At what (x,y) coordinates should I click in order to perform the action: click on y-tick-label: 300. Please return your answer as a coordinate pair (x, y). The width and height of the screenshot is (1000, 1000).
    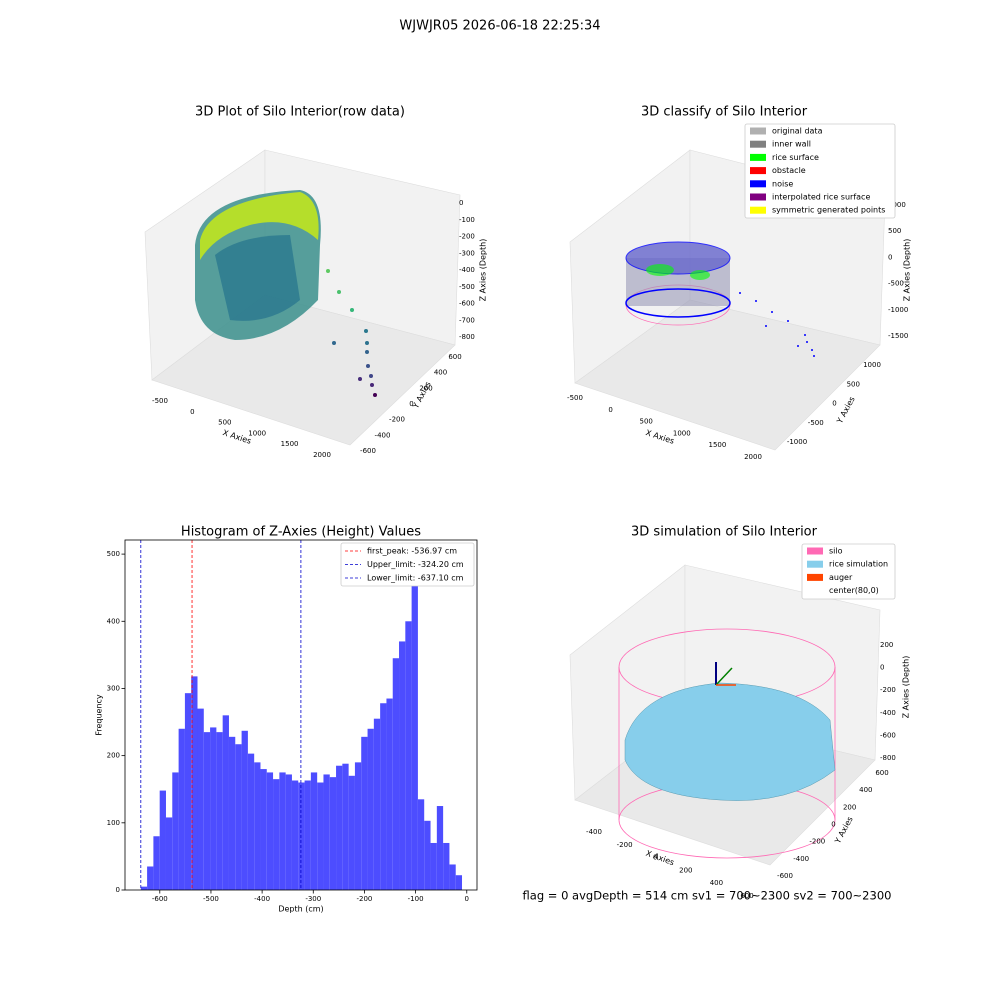
    Looking at the image, I should click on (113, 688).